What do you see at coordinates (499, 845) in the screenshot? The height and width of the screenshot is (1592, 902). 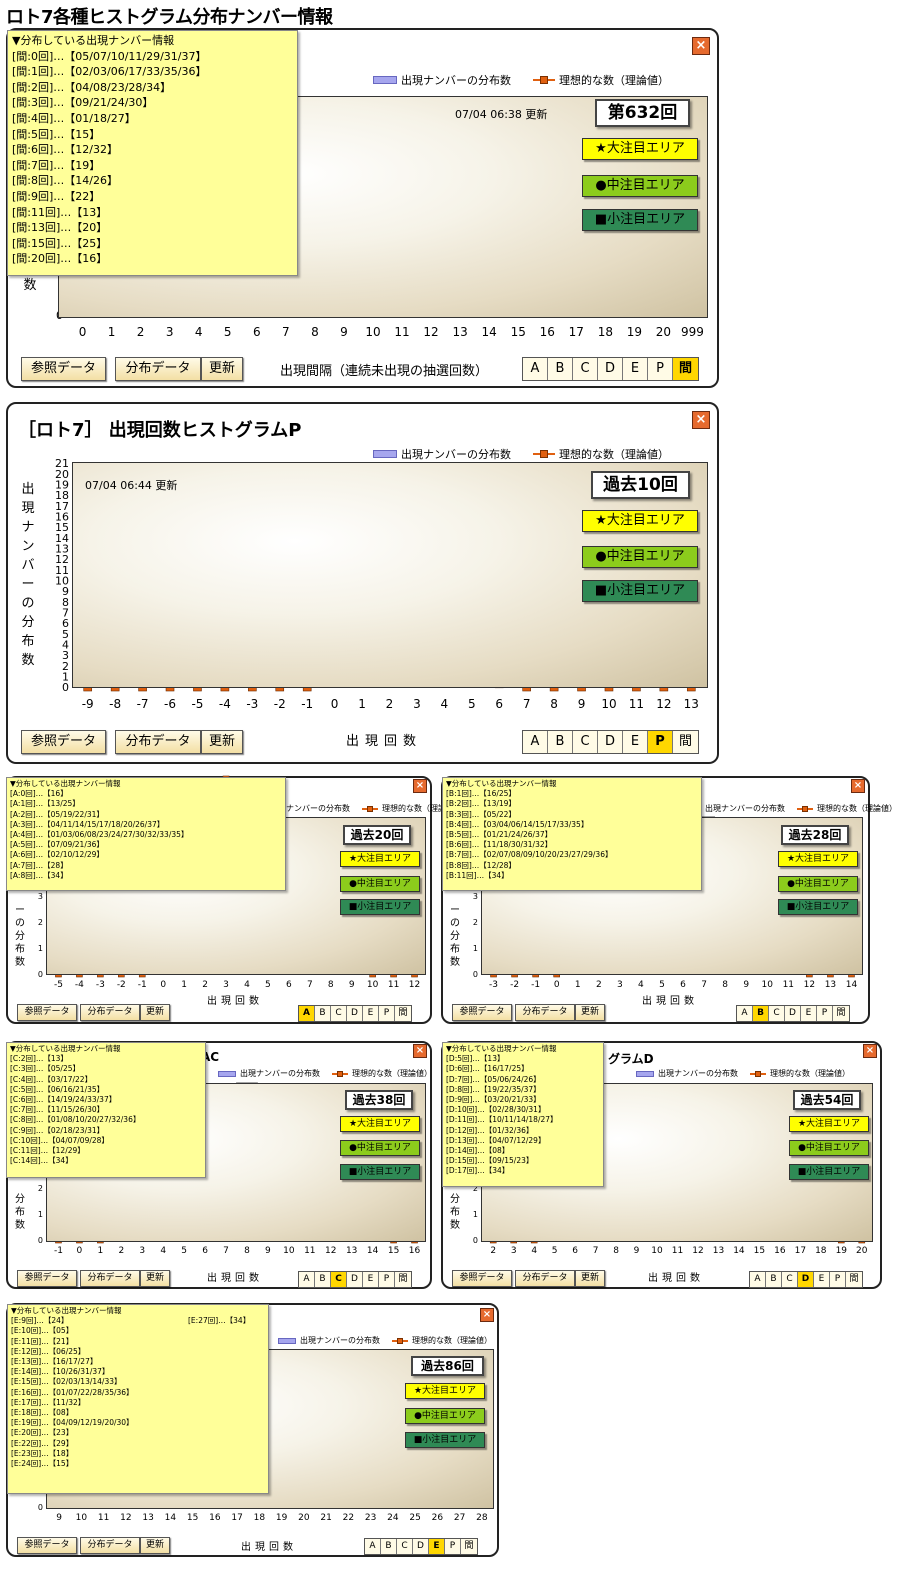 I see `info-line: [B:6回]…【11/18/30/31/32】` at bounding box center [499, 845].